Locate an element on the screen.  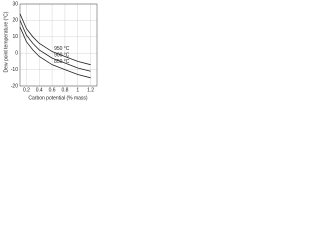
y-tick-label: 10 is located at coordinates (15, 37).